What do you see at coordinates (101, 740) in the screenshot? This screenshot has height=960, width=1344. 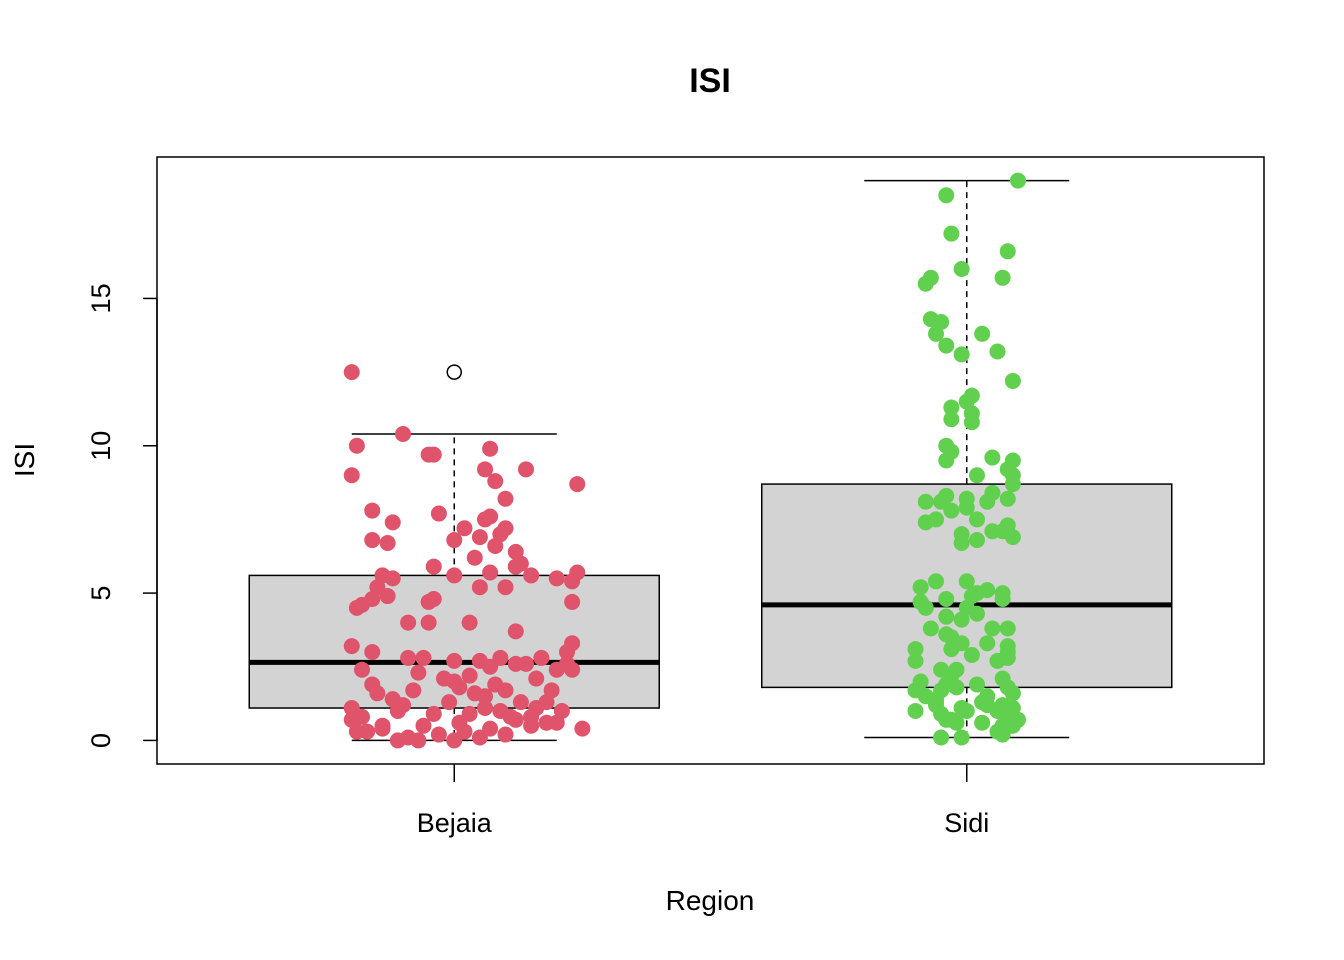 I see `y-tick-label: 0` at bounding box center [101, 740].